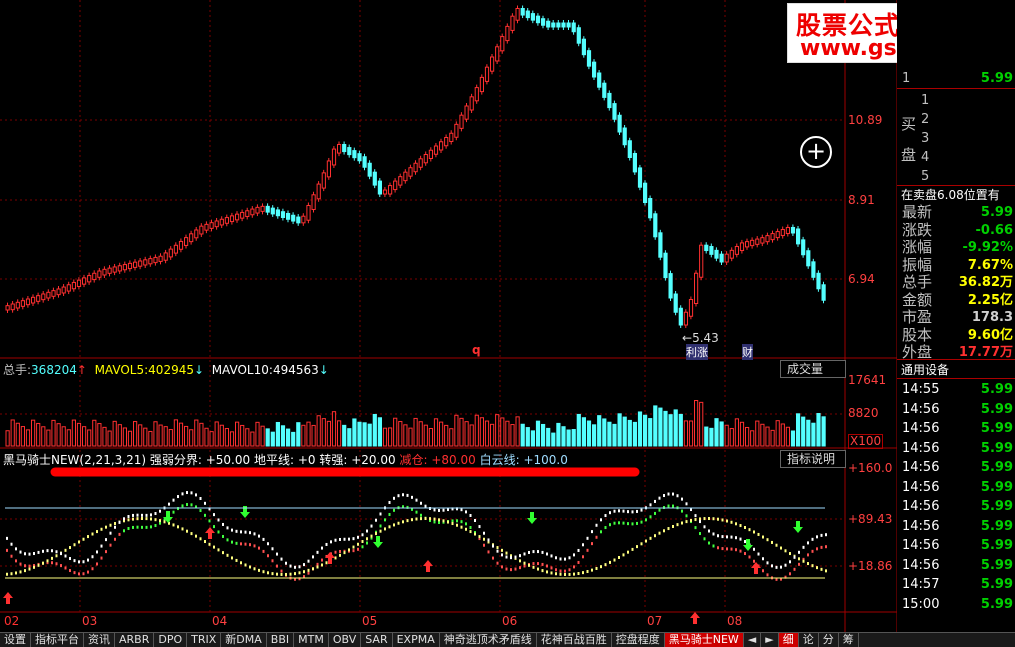 This screenshot has height=647, width=1015. Describe the element at coordinates (985, 282) in the screenshot. I see `quote-stat-value: 36.82万` at that location.